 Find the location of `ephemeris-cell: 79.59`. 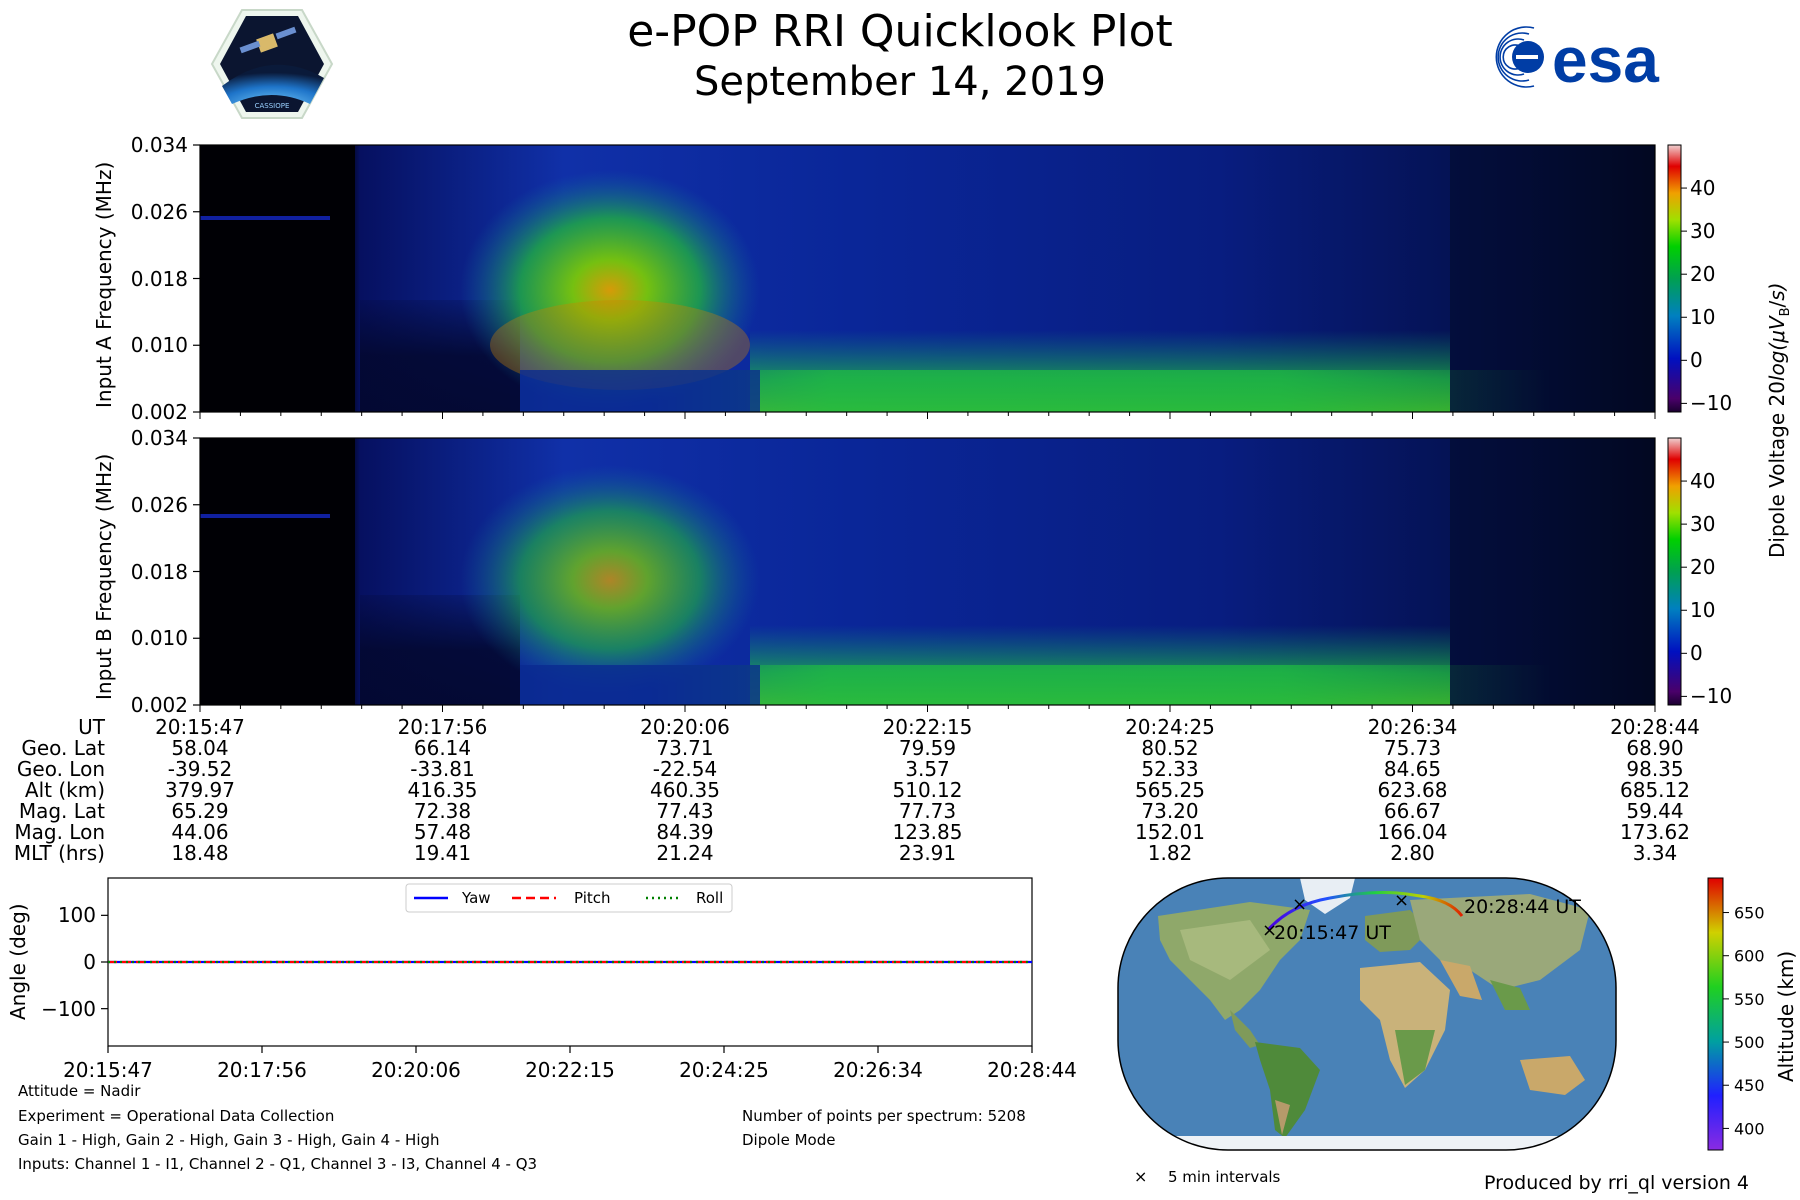

ephemeris-cell: 79.59 is located at coordinates (927, 748).